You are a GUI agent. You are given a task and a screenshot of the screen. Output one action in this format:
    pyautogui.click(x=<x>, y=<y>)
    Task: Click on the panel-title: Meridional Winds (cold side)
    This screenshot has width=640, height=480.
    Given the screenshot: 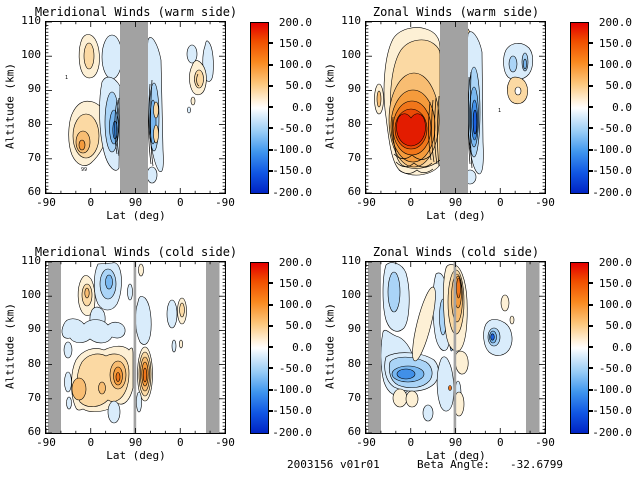 What is the action you would take?
    pyautogui.click(x=136, y=252)
    